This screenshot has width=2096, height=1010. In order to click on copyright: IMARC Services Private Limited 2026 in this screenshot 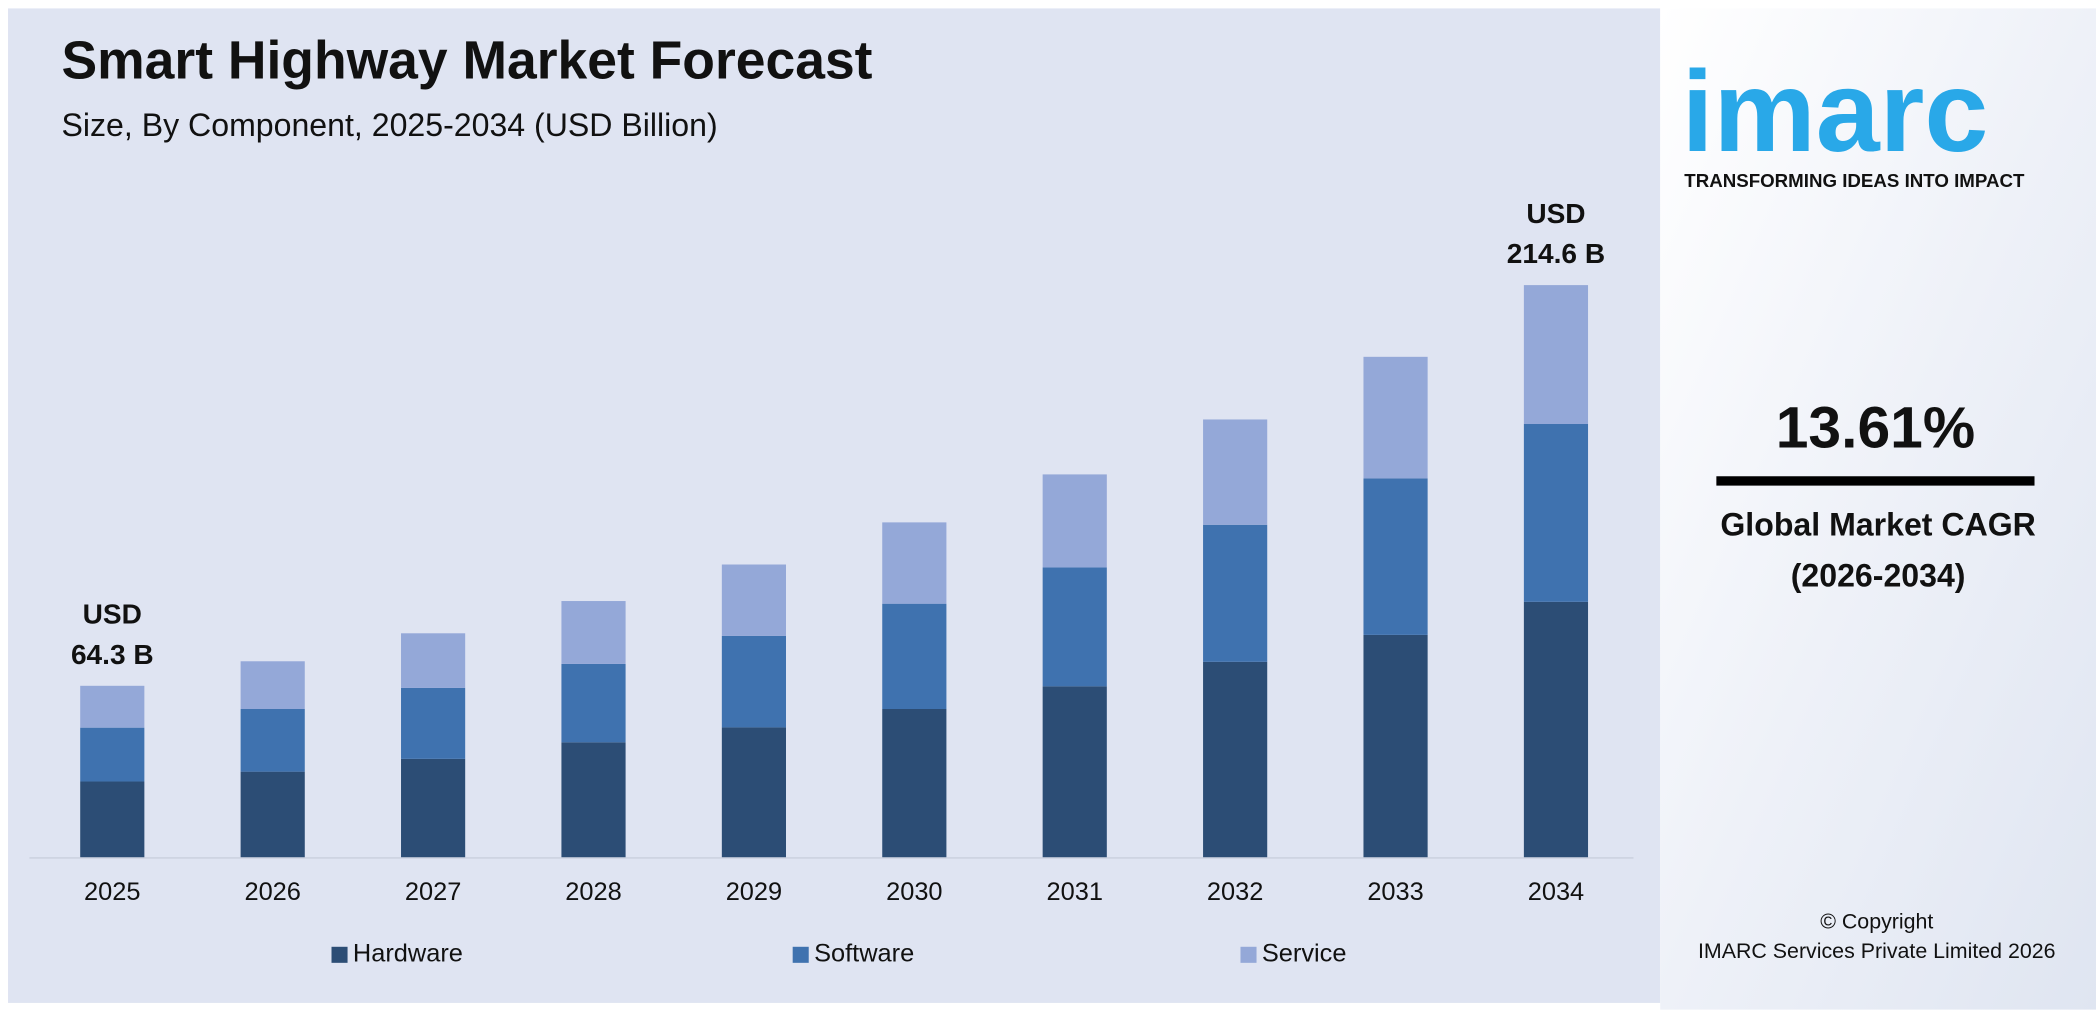, I will do `click(1877, 951)`.